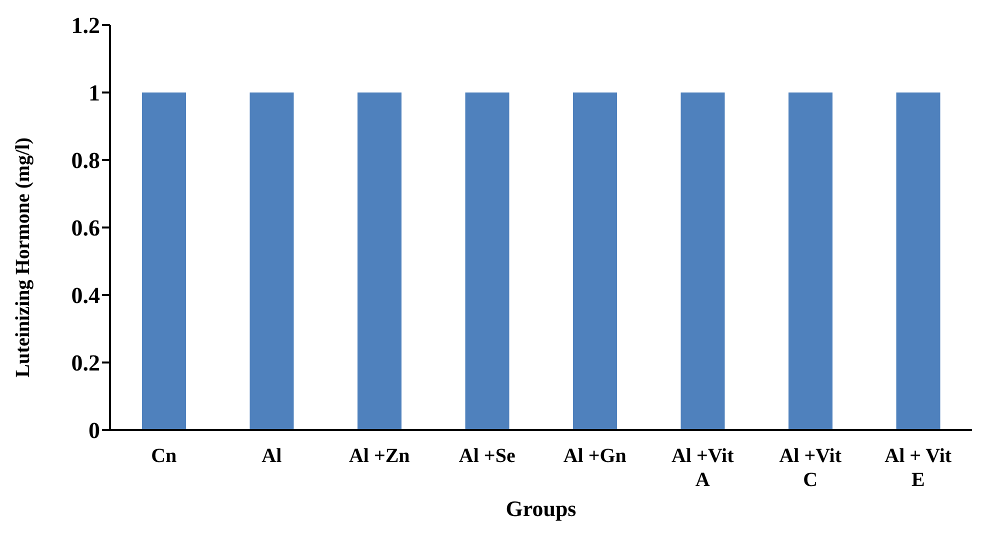  I want to click on x-tick-label: Al +Zn, so click(379, 456).